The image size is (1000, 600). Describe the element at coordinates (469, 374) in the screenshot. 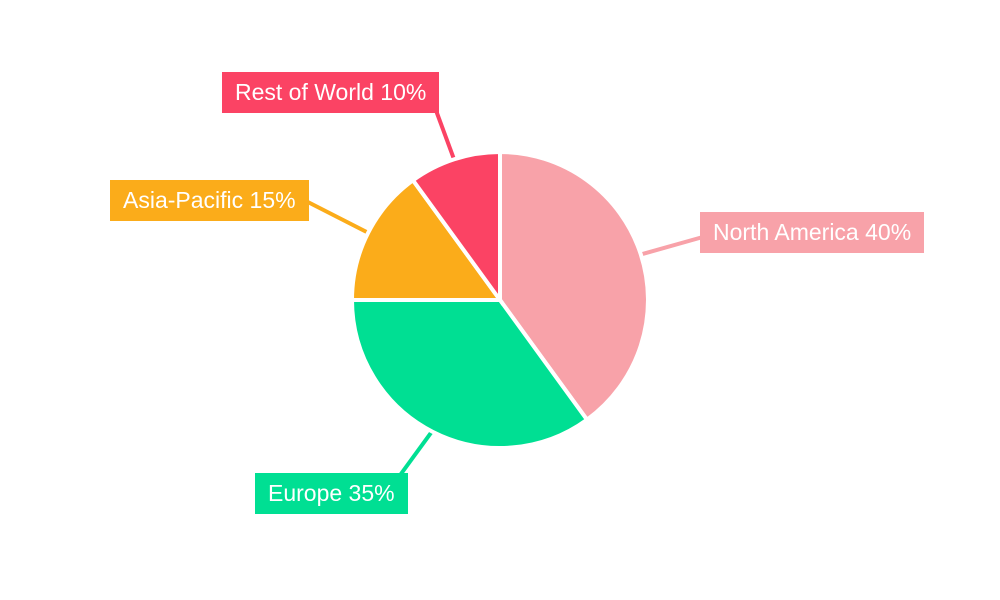

I see `pie-slice-europe` at that location.